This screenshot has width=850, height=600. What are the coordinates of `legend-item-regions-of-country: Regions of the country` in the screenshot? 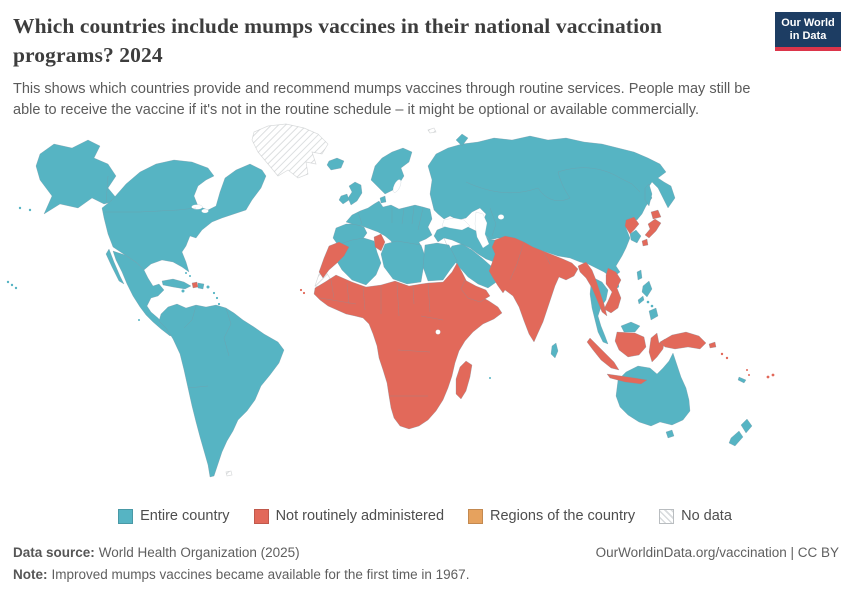 It's located at (551, 516).